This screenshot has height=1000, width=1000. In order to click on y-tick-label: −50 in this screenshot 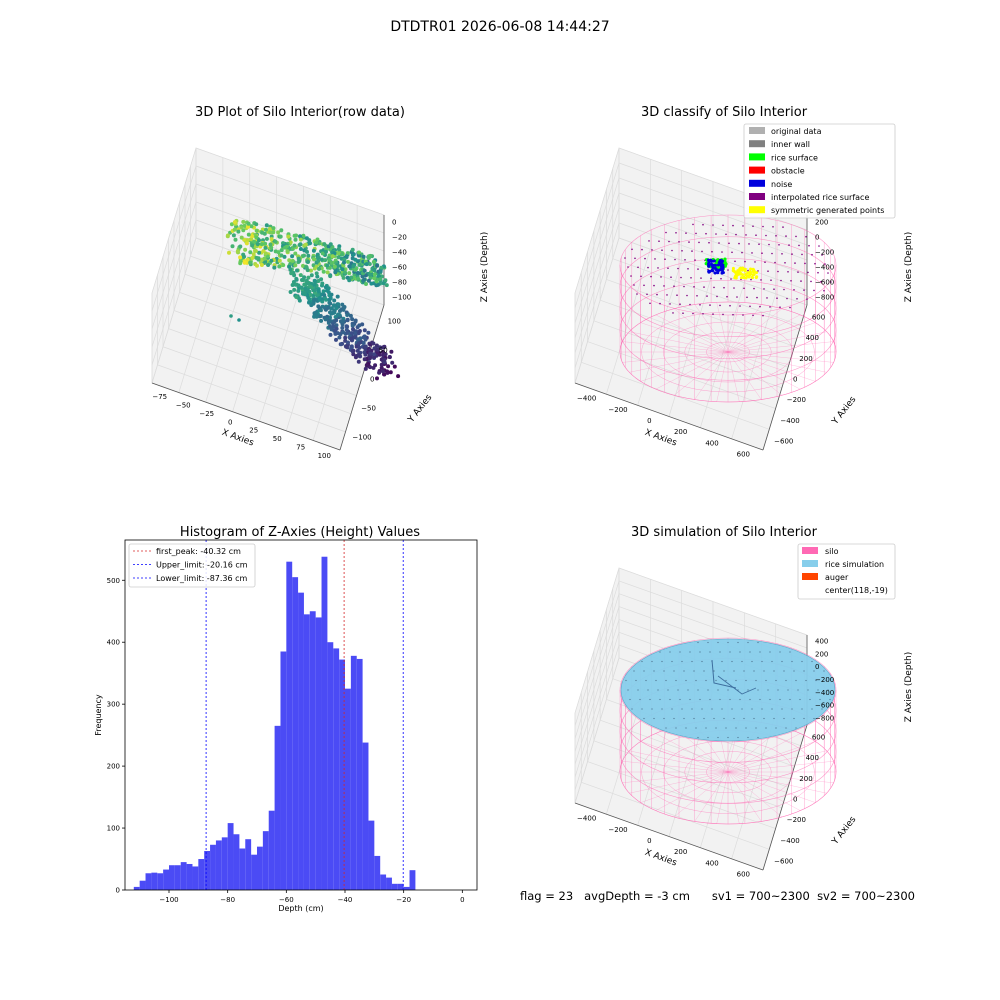, I will do `click(368, 409)`.